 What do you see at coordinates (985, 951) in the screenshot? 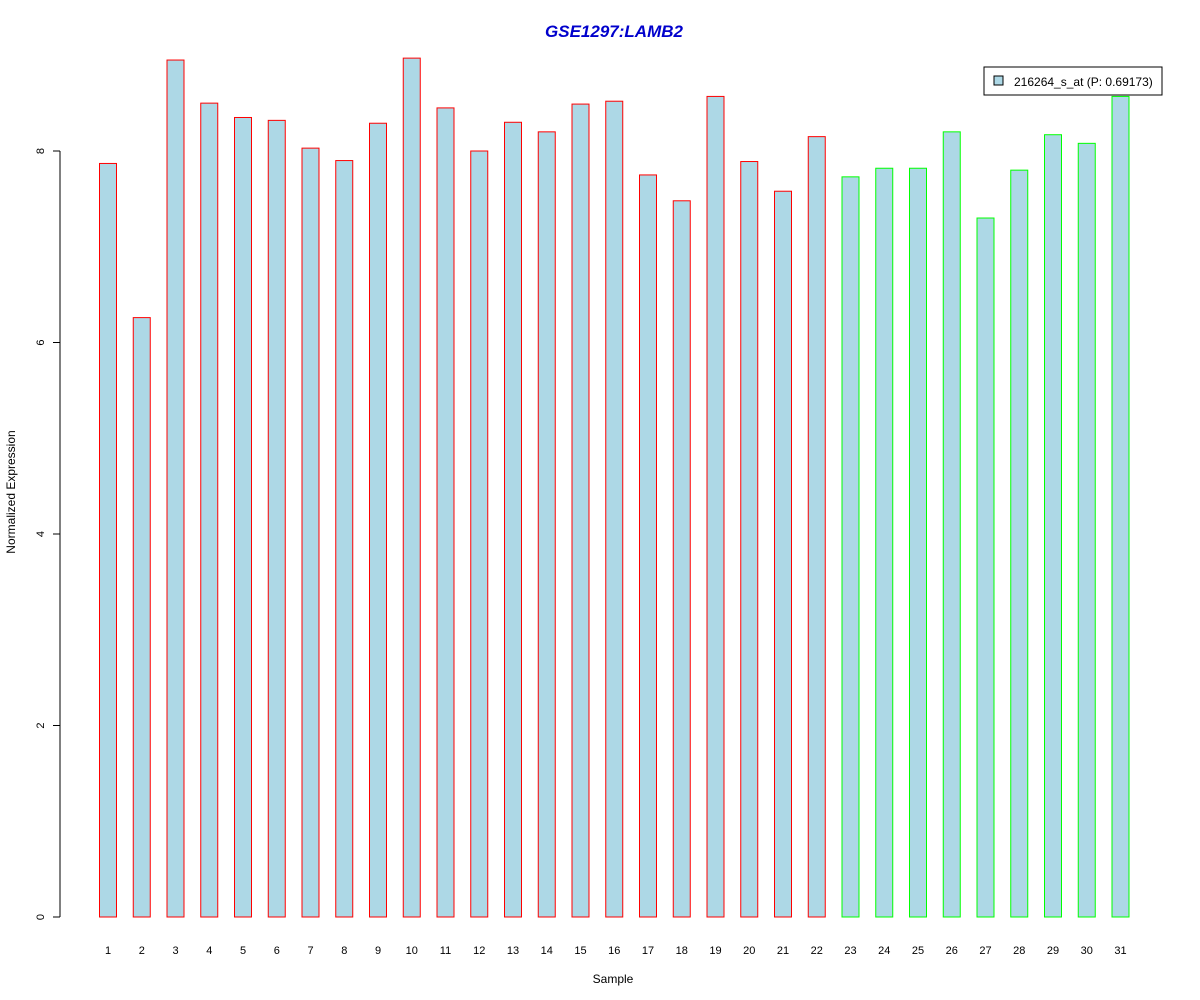
I see `x-tick-label: 27` at bounding box center [985, 951].